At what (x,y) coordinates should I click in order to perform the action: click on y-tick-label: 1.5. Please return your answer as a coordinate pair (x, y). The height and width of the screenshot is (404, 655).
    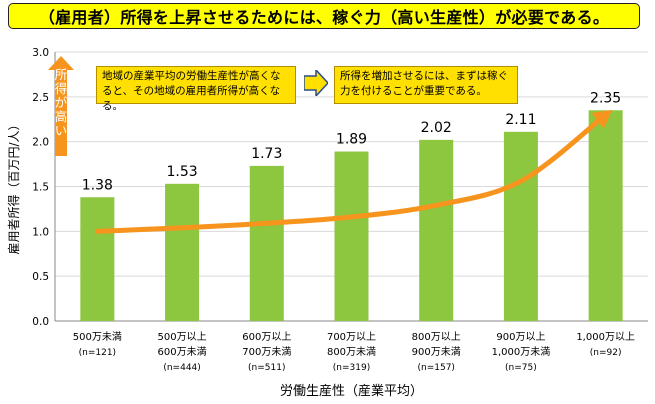
    Looking at the image, I should click on (40, 188).